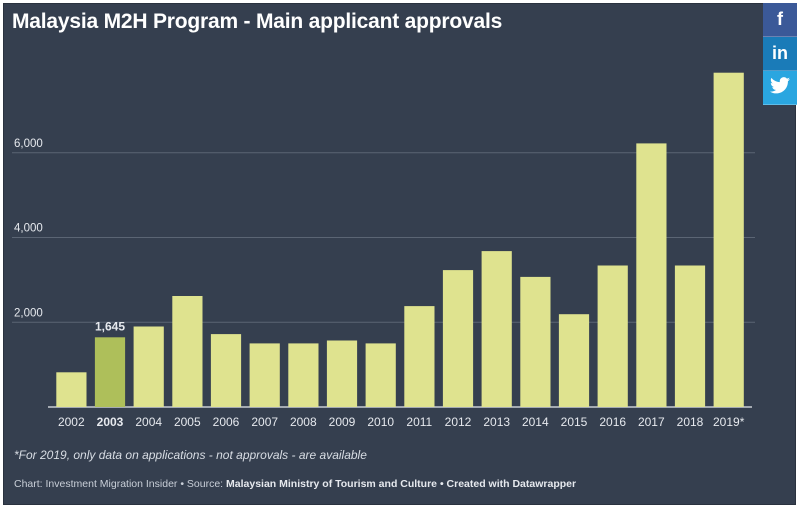 The height and width of the screenshot is (508, 800). I want to click on bar-2011, so click(419, 356).